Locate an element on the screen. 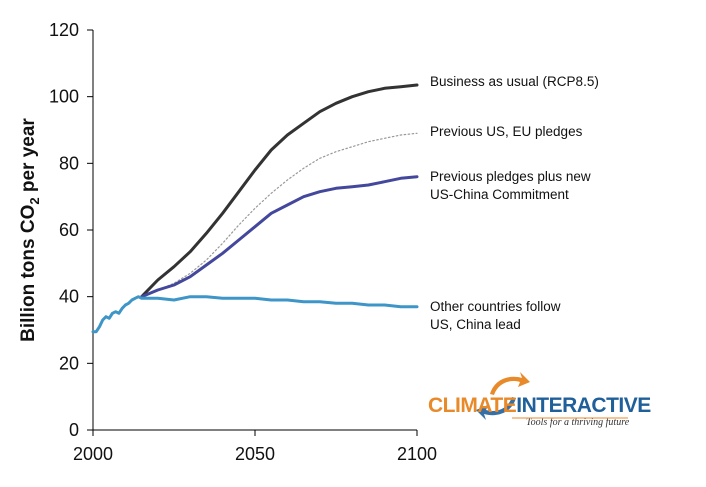 This screenshot has height=487, width=706. series-label-1: Business as usual (RCP8.5) is located at coordinates (514, 81).